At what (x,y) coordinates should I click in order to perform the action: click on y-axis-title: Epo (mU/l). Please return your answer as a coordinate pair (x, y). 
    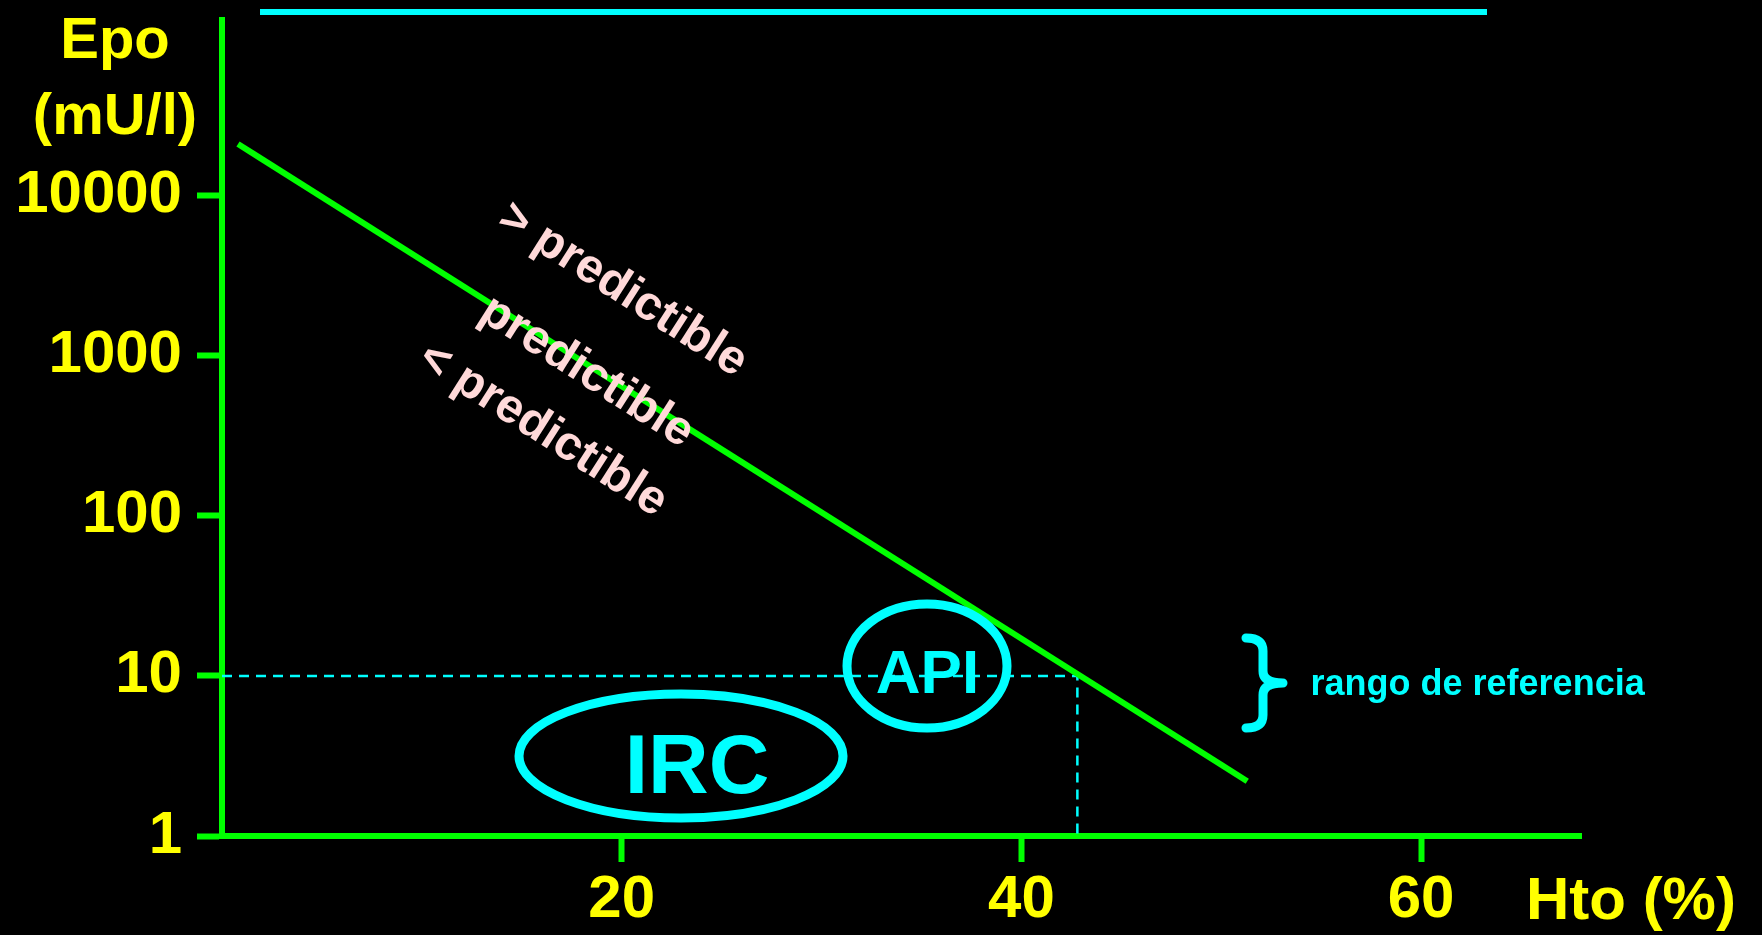
    Looking at the image, I should click on (115, 76).